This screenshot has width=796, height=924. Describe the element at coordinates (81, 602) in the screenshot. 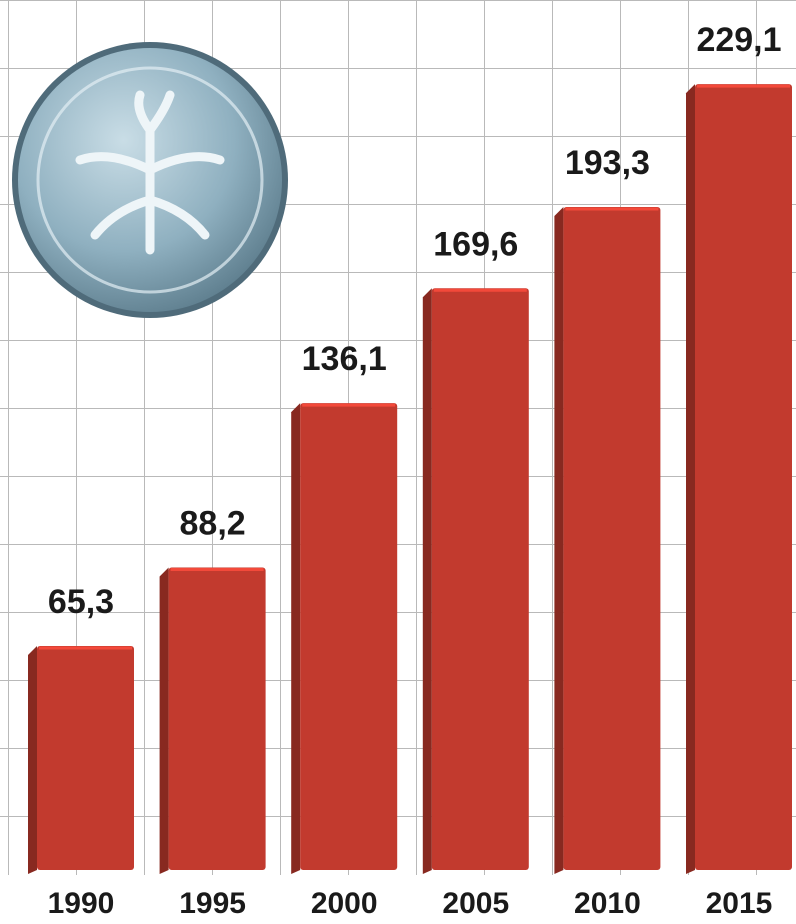

I see `value-label: 65,3` at that location.